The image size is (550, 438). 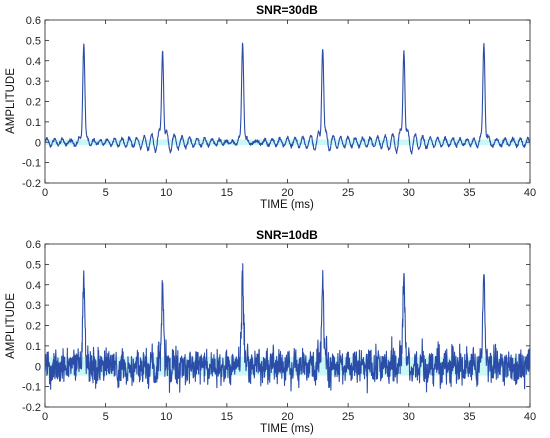 I want to click on noise-band-fill, so click(x=287, y=142).